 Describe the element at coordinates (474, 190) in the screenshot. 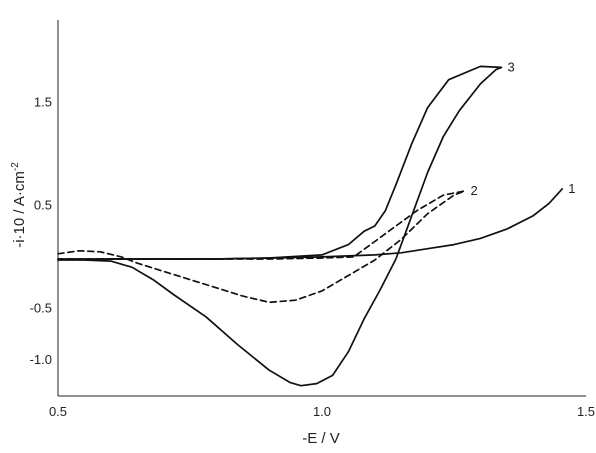

I see `curve-label-2: 2` at that location.